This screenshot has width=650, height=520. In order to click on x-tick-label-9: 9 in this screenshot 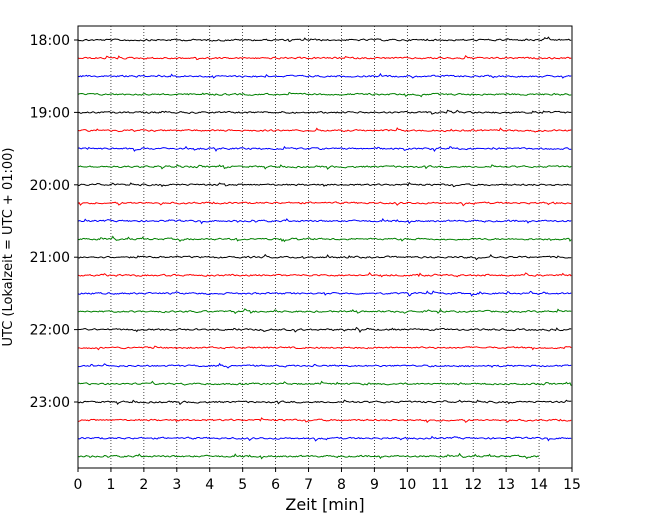, I will do `click(374, 485)`.